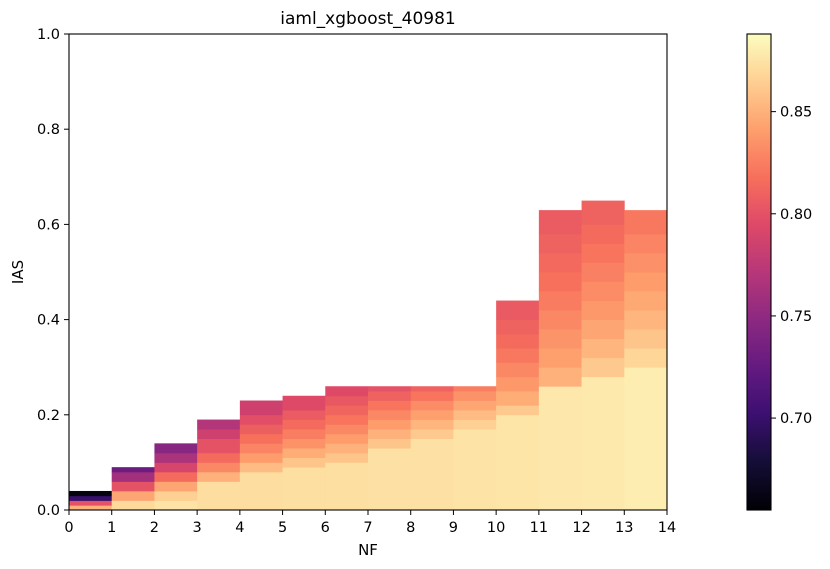  What do you see at coordinates (197, 528) in the screenshot?
I see `x-tick-label: 3` at bounding box center [197, 528].